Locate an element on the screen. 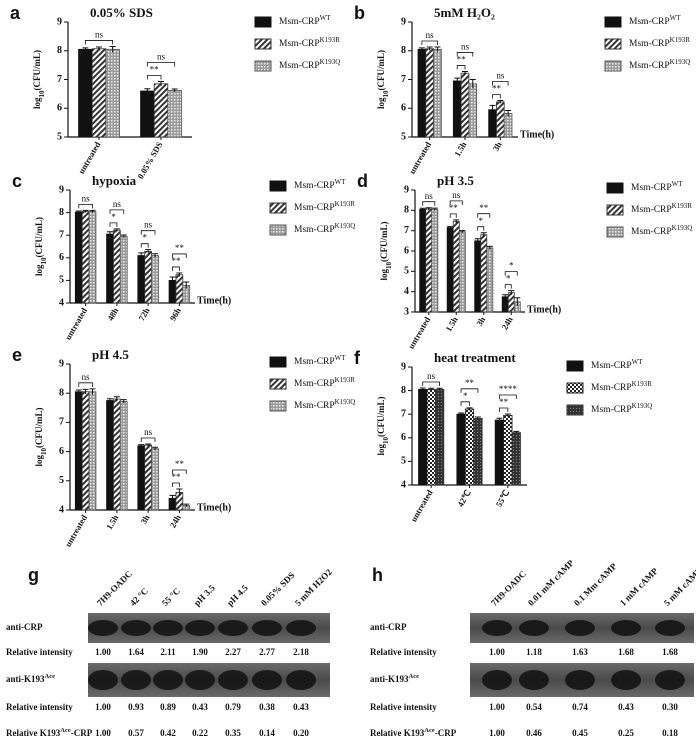 This screenshot has width=696, height=739. intensity-value: 1.68 is located at coordinates (670, 652).